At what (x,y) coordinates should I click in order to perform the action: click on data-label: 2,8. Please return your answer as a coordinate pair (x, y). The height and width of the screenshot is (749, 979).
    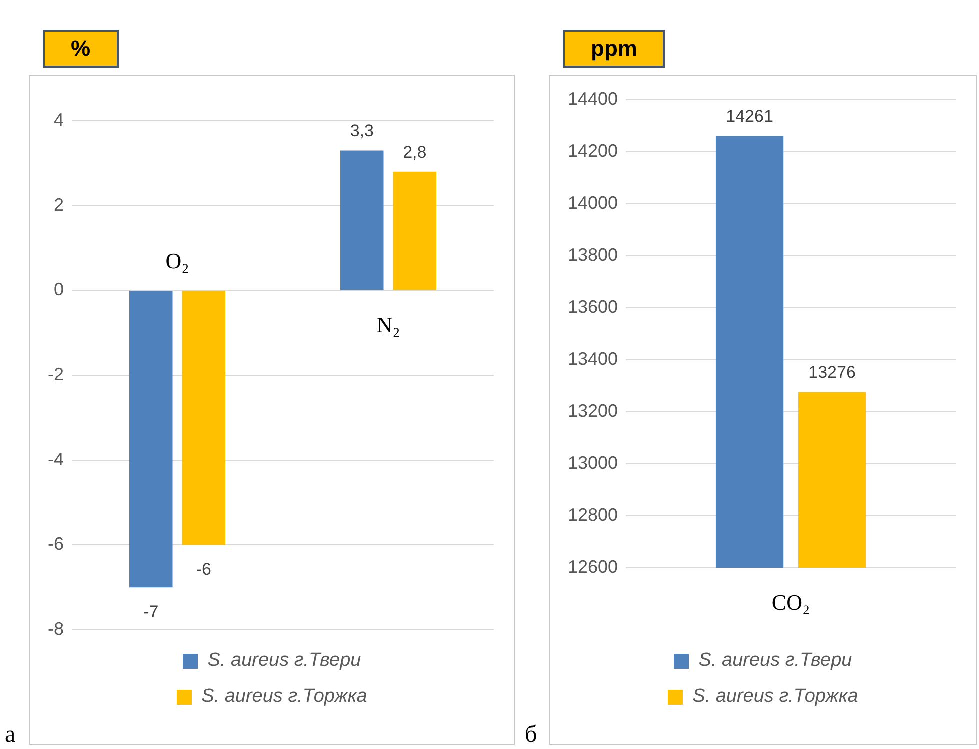
    Looking at the image, I should click on (415, 152).